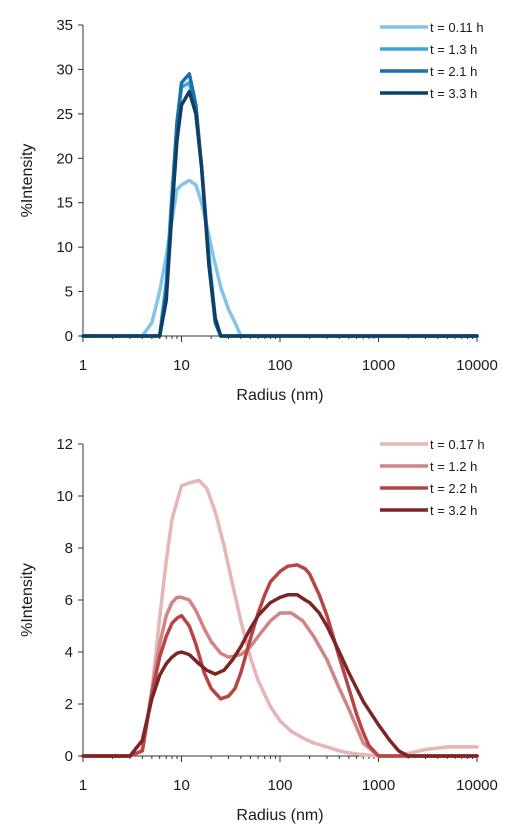  I want to click on y-tick-label: 15, so click(64, 203).